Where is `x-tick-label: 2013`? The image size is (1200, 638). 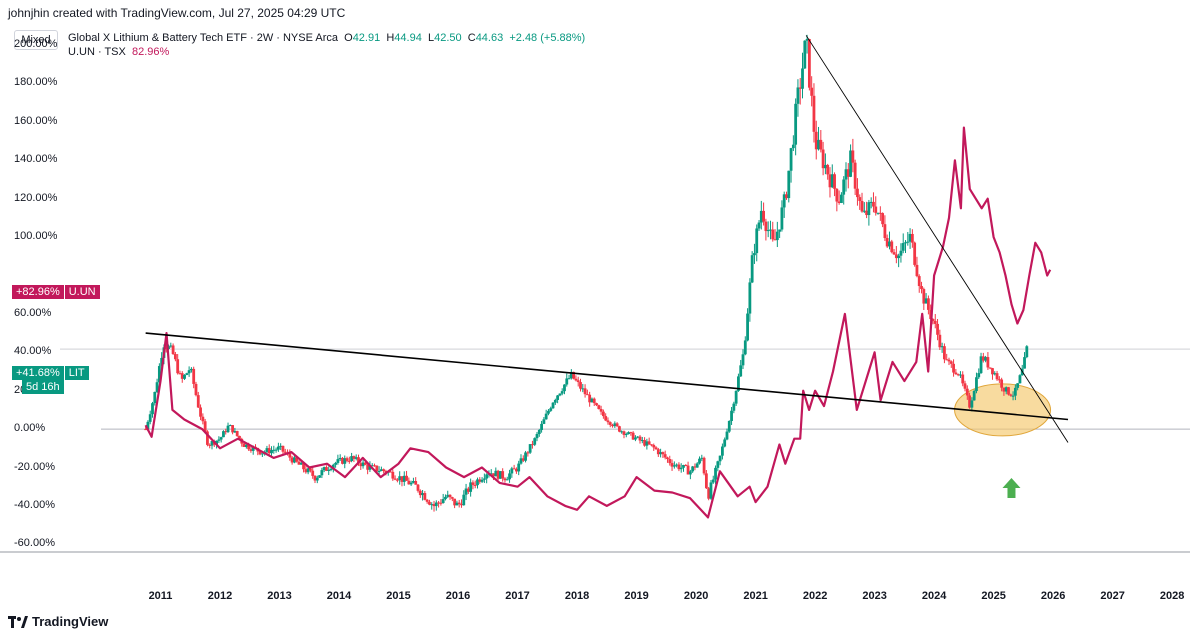
x-tick-label: 2013 is located at coordinates (279, 596).